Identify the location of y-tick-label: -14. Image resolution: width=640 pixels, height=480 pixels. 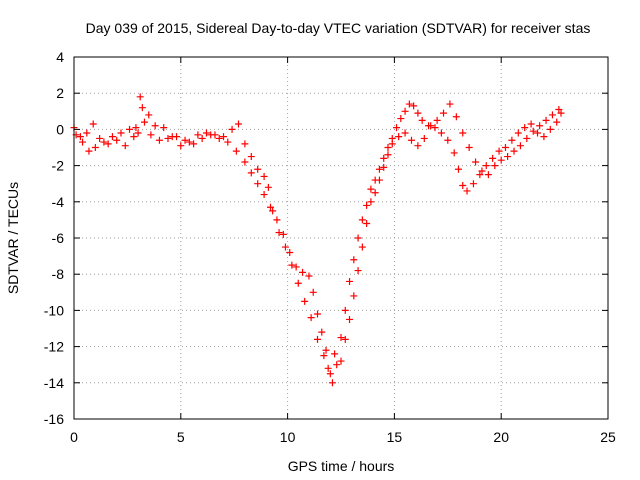
(54, 383).